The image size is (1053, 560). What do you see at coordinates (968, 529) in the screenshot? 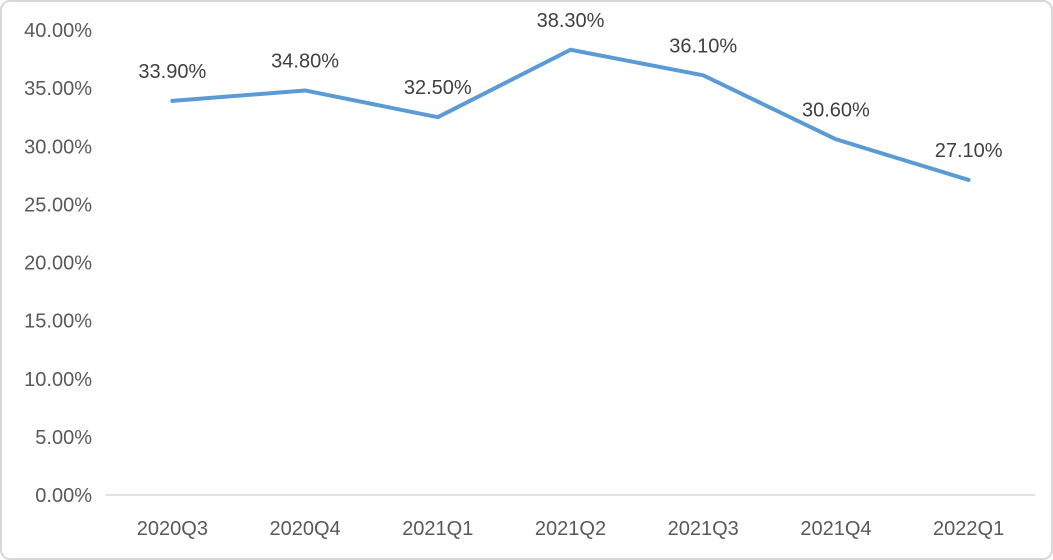
I see `x-axis-tick-label: 2022Q1` at bounding box center [968, 529].